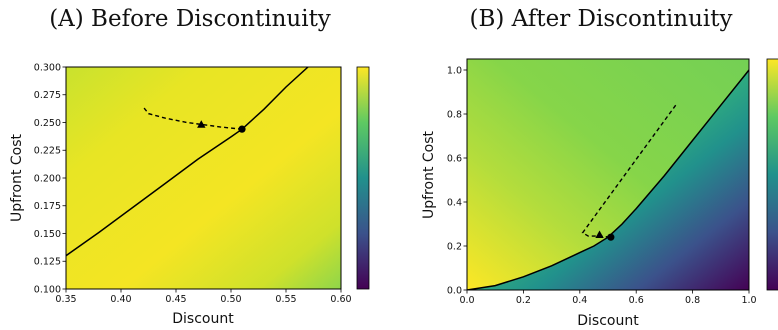  What do you see at coordinates (454, 158) in the screenshot?
I see `y-tick-label: 0.6` at bounding box center [454, 158].